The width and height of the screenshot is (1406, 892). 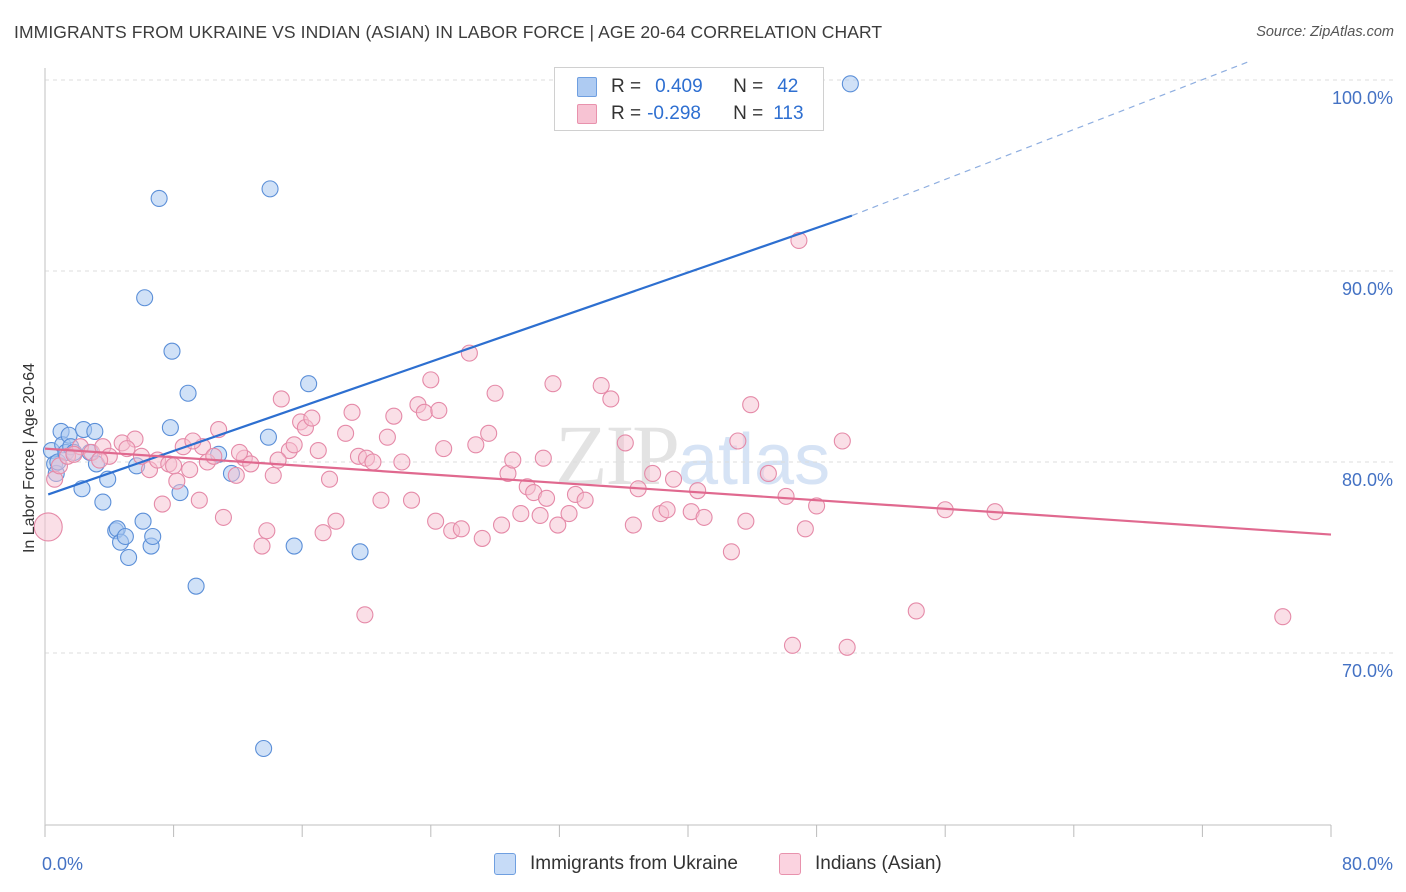 I want to click on legend-swatch-ukraine, so click(x=587, y=87).